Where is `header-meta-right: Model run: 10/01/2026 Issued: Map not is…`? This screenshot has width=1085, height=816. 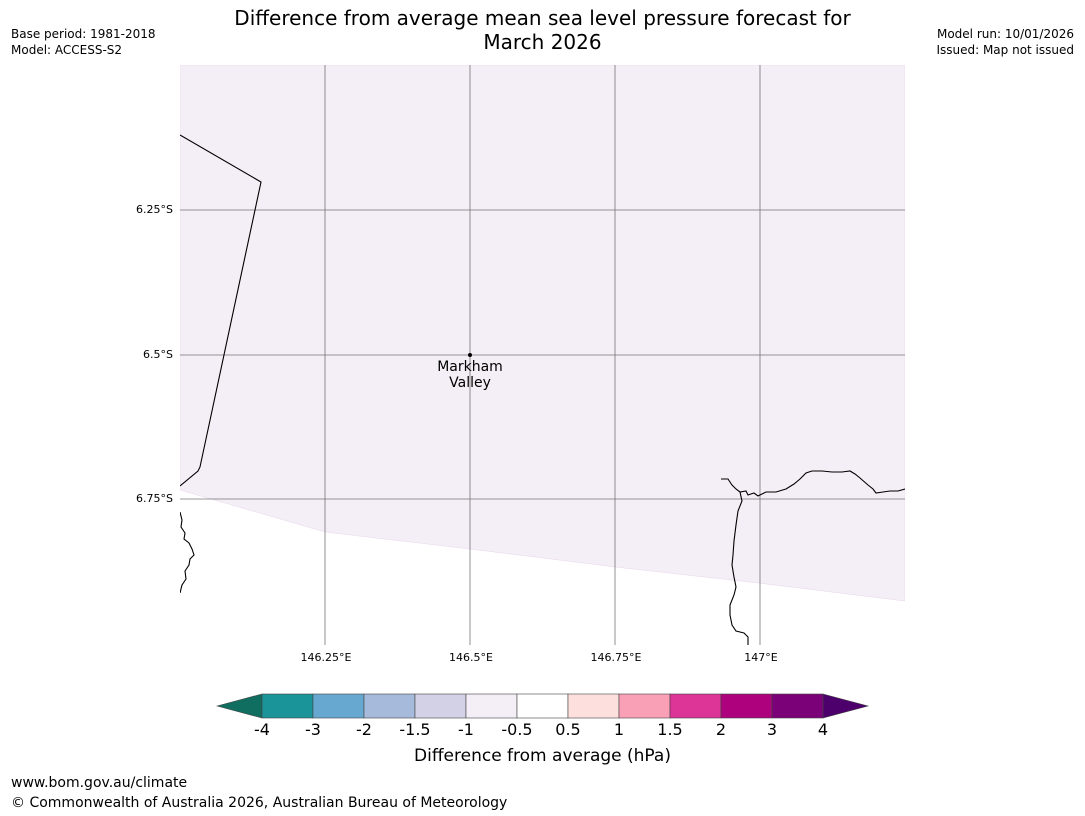
header-meta-right: Model run: 10/01/2026 Issued: Map not is… is located at coordinates (1005, 42).